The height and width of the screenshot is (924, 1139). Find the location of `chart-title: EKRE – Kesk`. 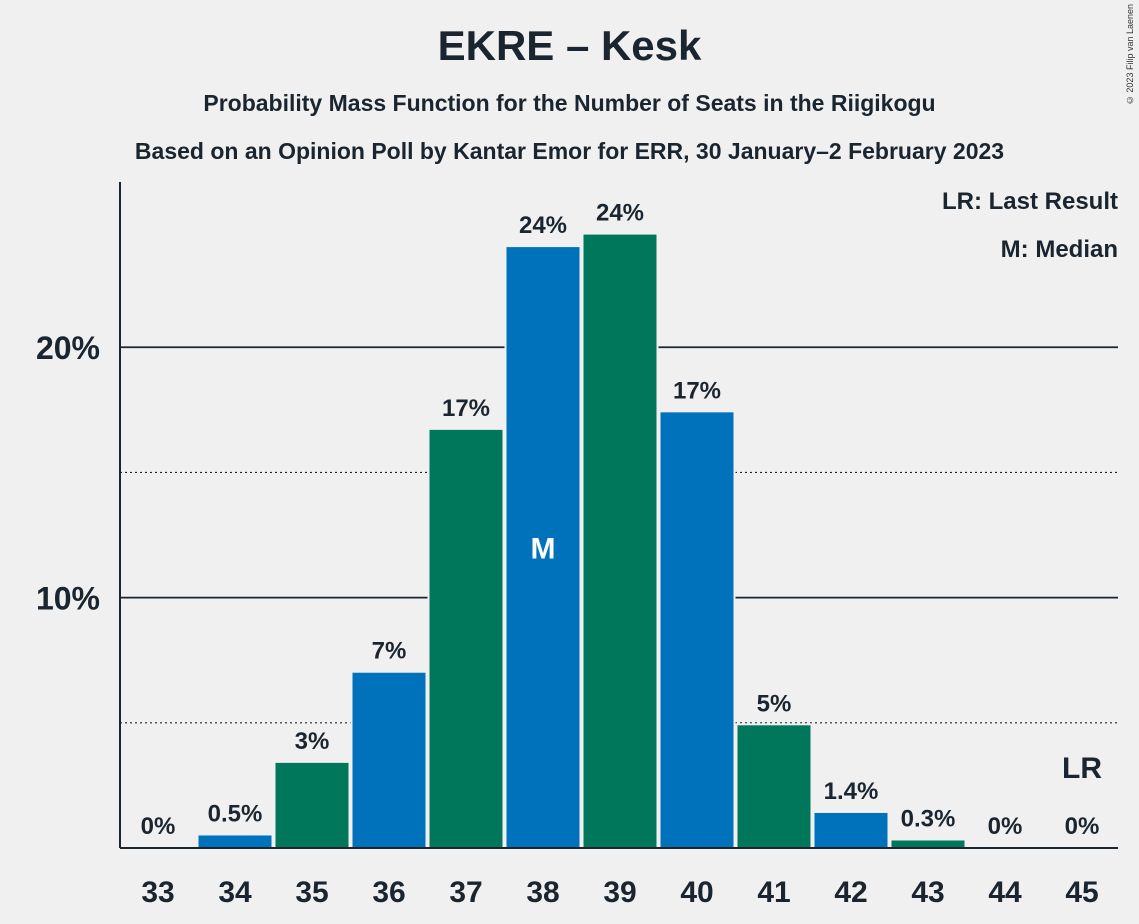

chart-title: EKRE – Kesk is located at coordinates (569, 45).